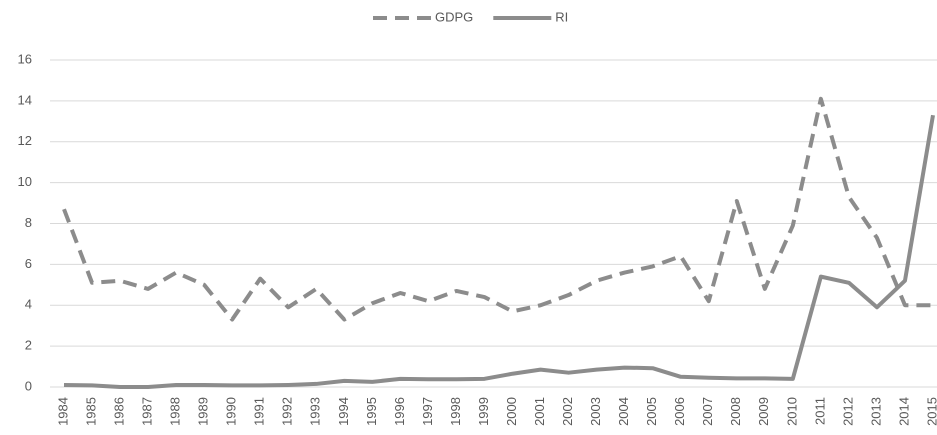 This screenshot has width=937, height=435. I want to click on x-tick-label: 2002, so click(567, 411).